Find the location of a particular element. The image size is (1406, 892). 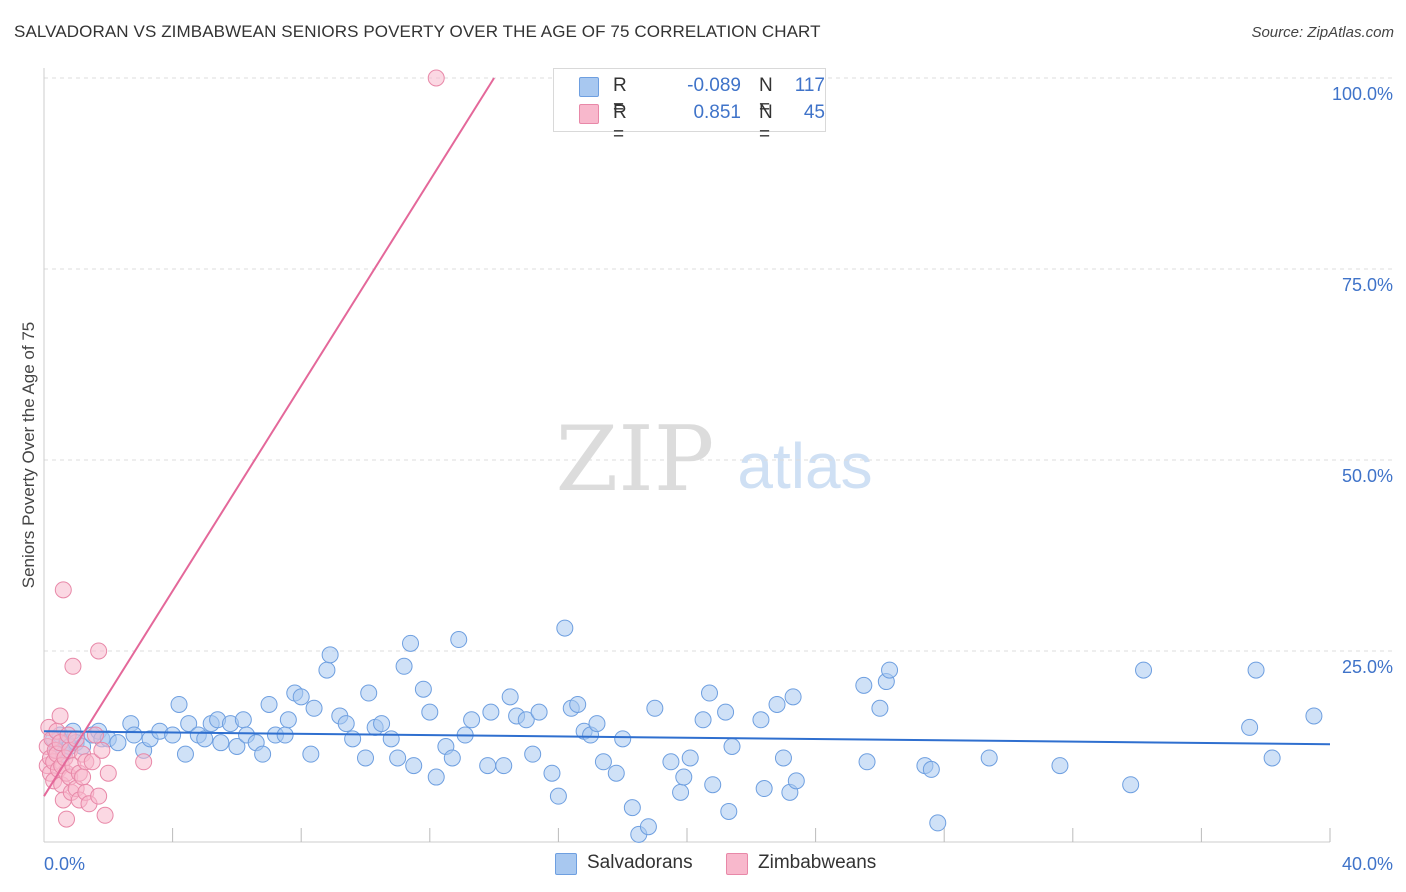

legend-r-value: -0.089 is located at coordinates (714, 85).